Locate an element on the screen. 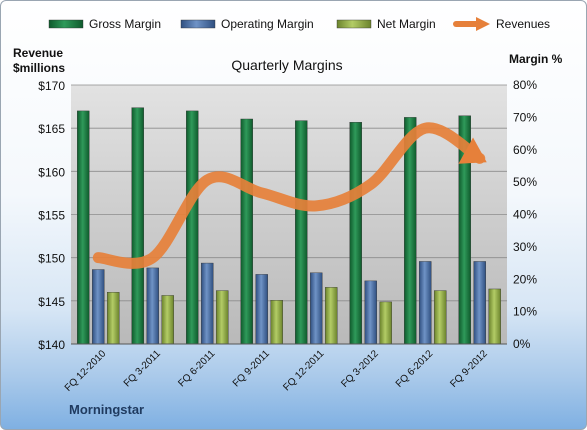 The image size is (587, 430). right-tick-label: 60% is located at coordinates (525, 150).